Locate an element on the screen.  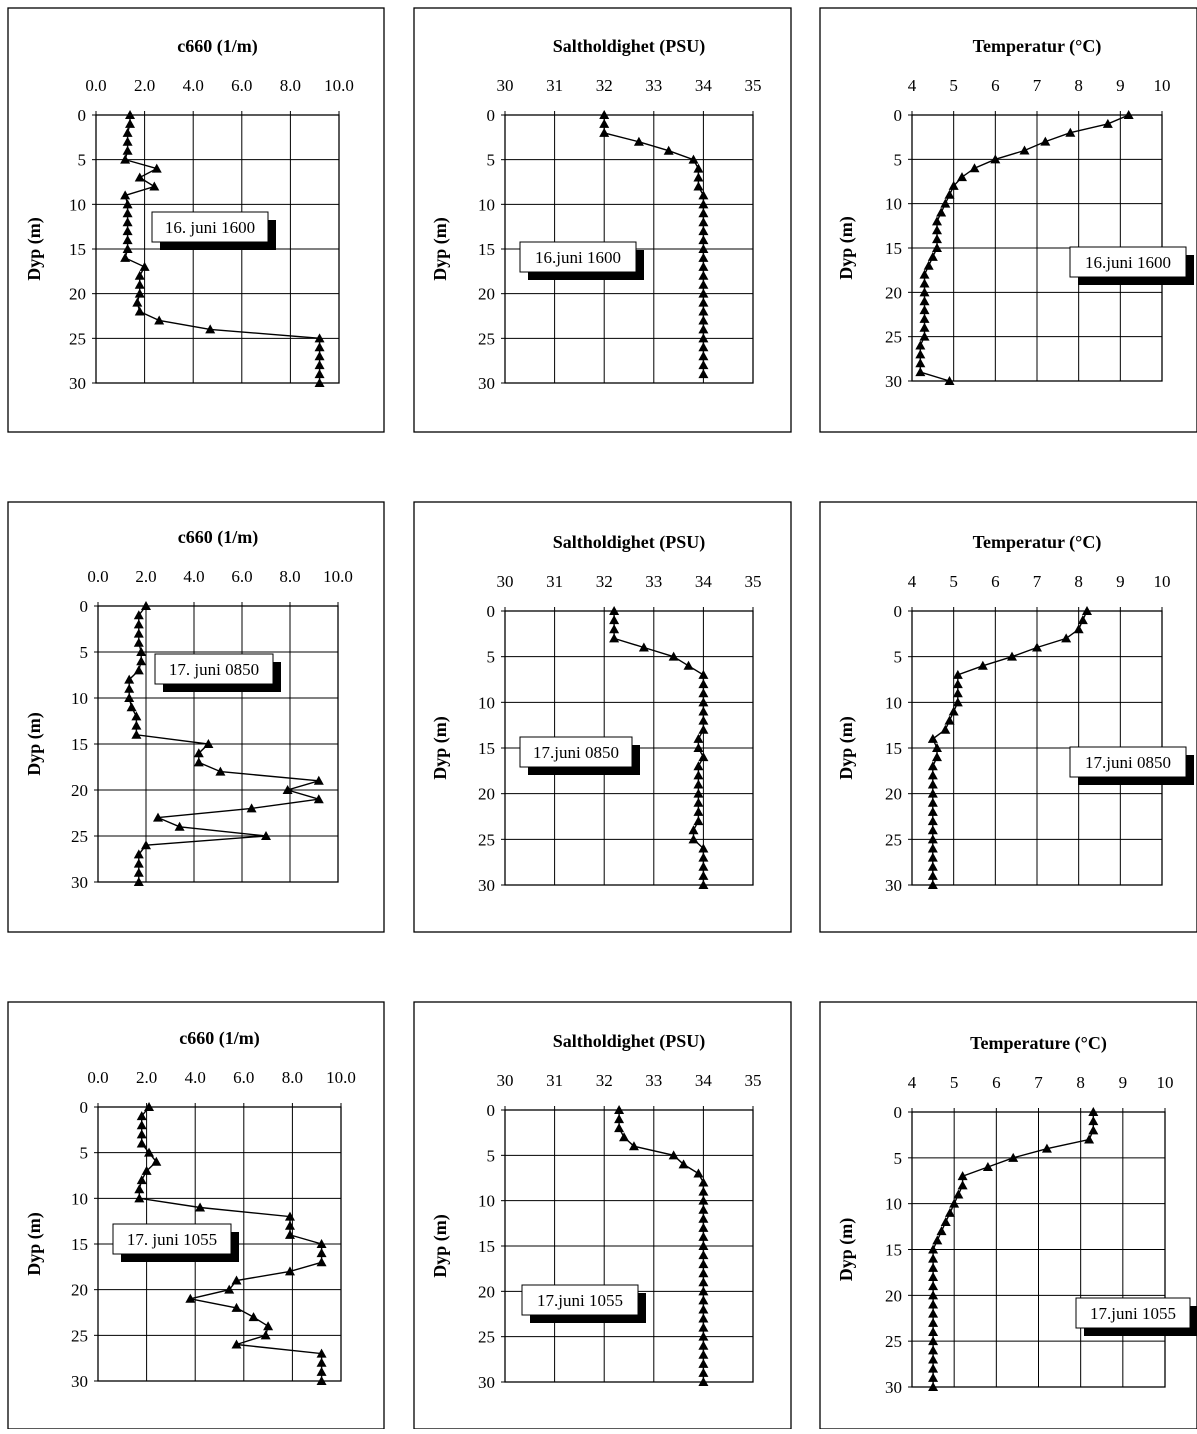
chart-title: Saltholdighet (PSU) is located at coordinates (629, 1041).